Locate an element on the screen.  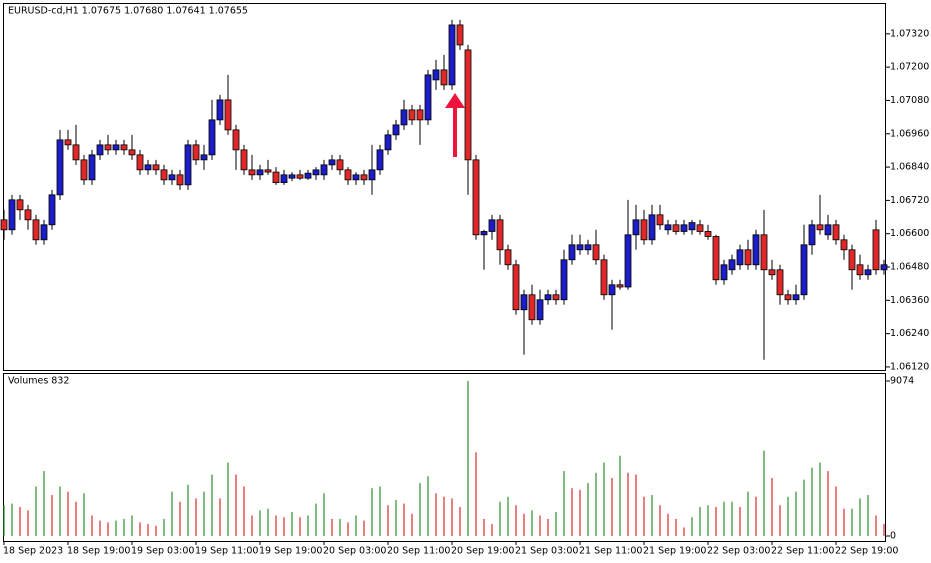
x-tick-label: 18 Sep 19:00 is located at coordinates (98, 551).